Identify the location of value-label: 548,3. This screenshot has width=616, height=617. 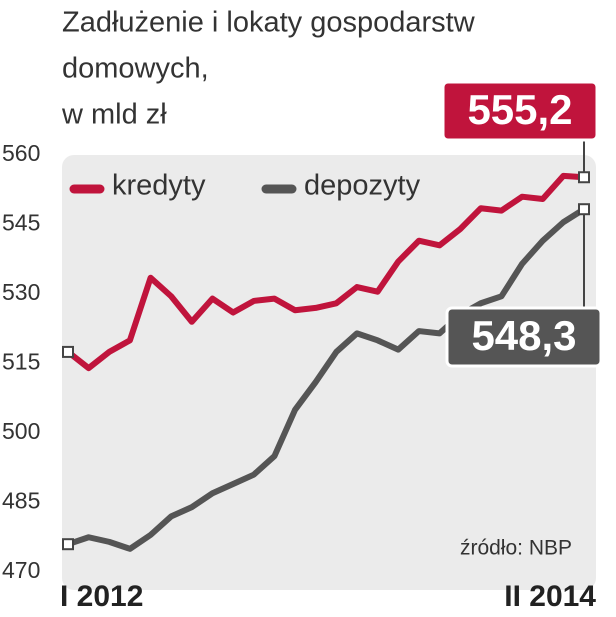
(523, 335).